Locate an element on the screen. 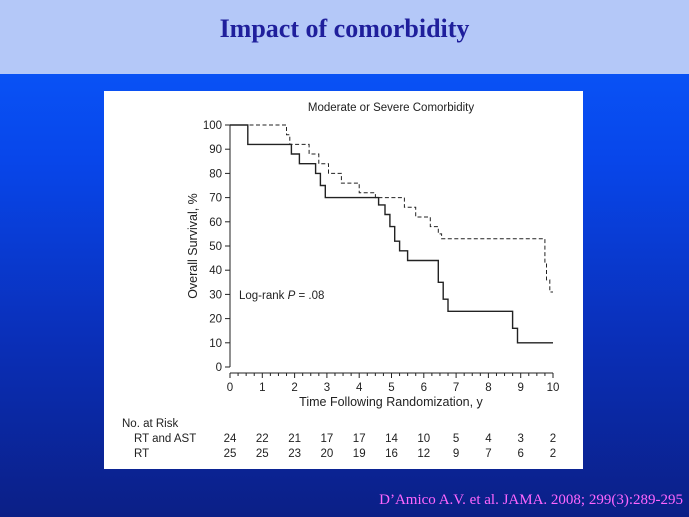  risk-value-rt-ast-9: 3 is located at coordinates (520, 439).